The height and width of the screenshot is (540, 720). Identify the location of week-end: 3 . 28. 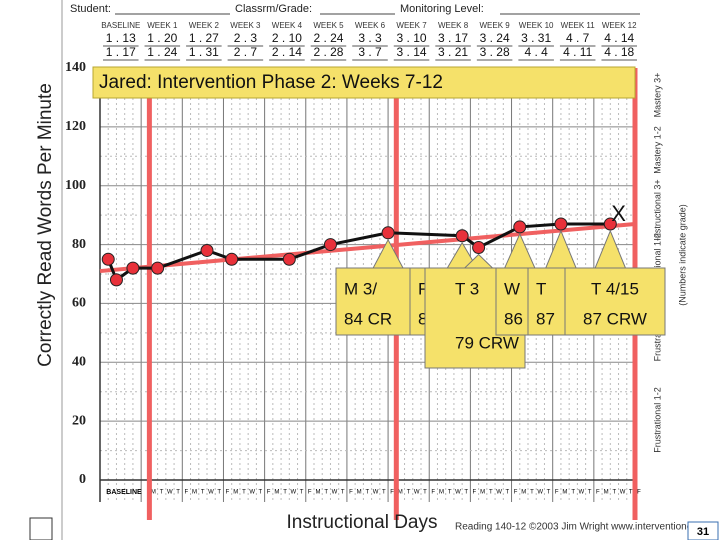
(495, 52).